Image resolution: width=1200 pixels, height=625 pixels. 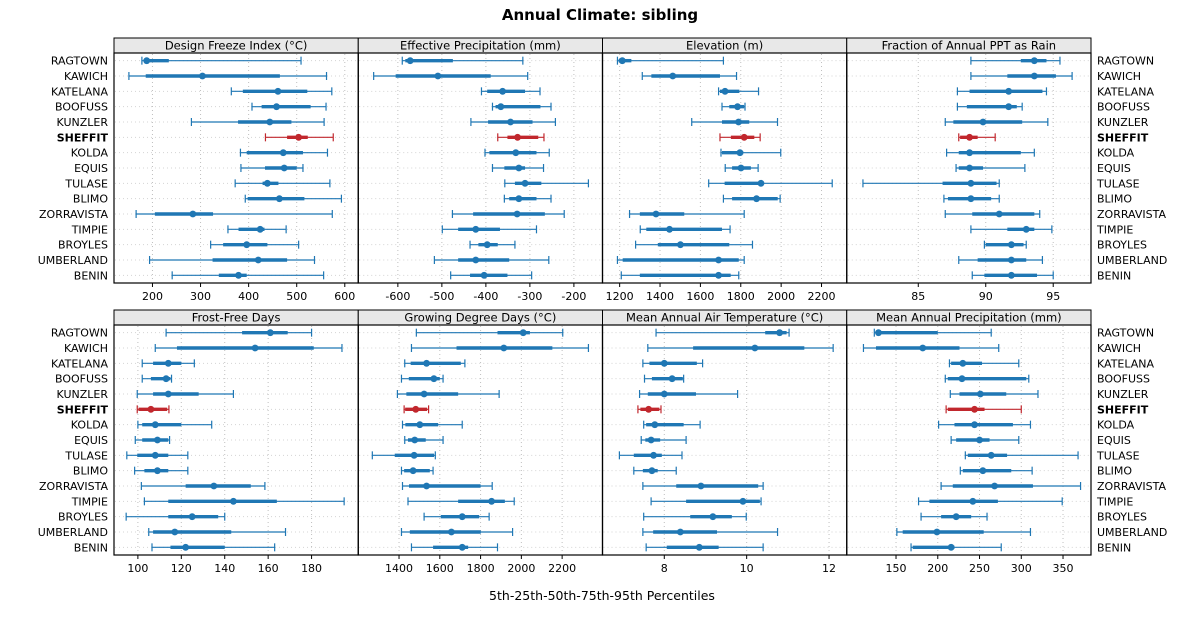 What do you see at coordinates (86, 455) in the screenshot?
I see `site-label-left-tulase: TULASE` at bounding box center [86, 455].